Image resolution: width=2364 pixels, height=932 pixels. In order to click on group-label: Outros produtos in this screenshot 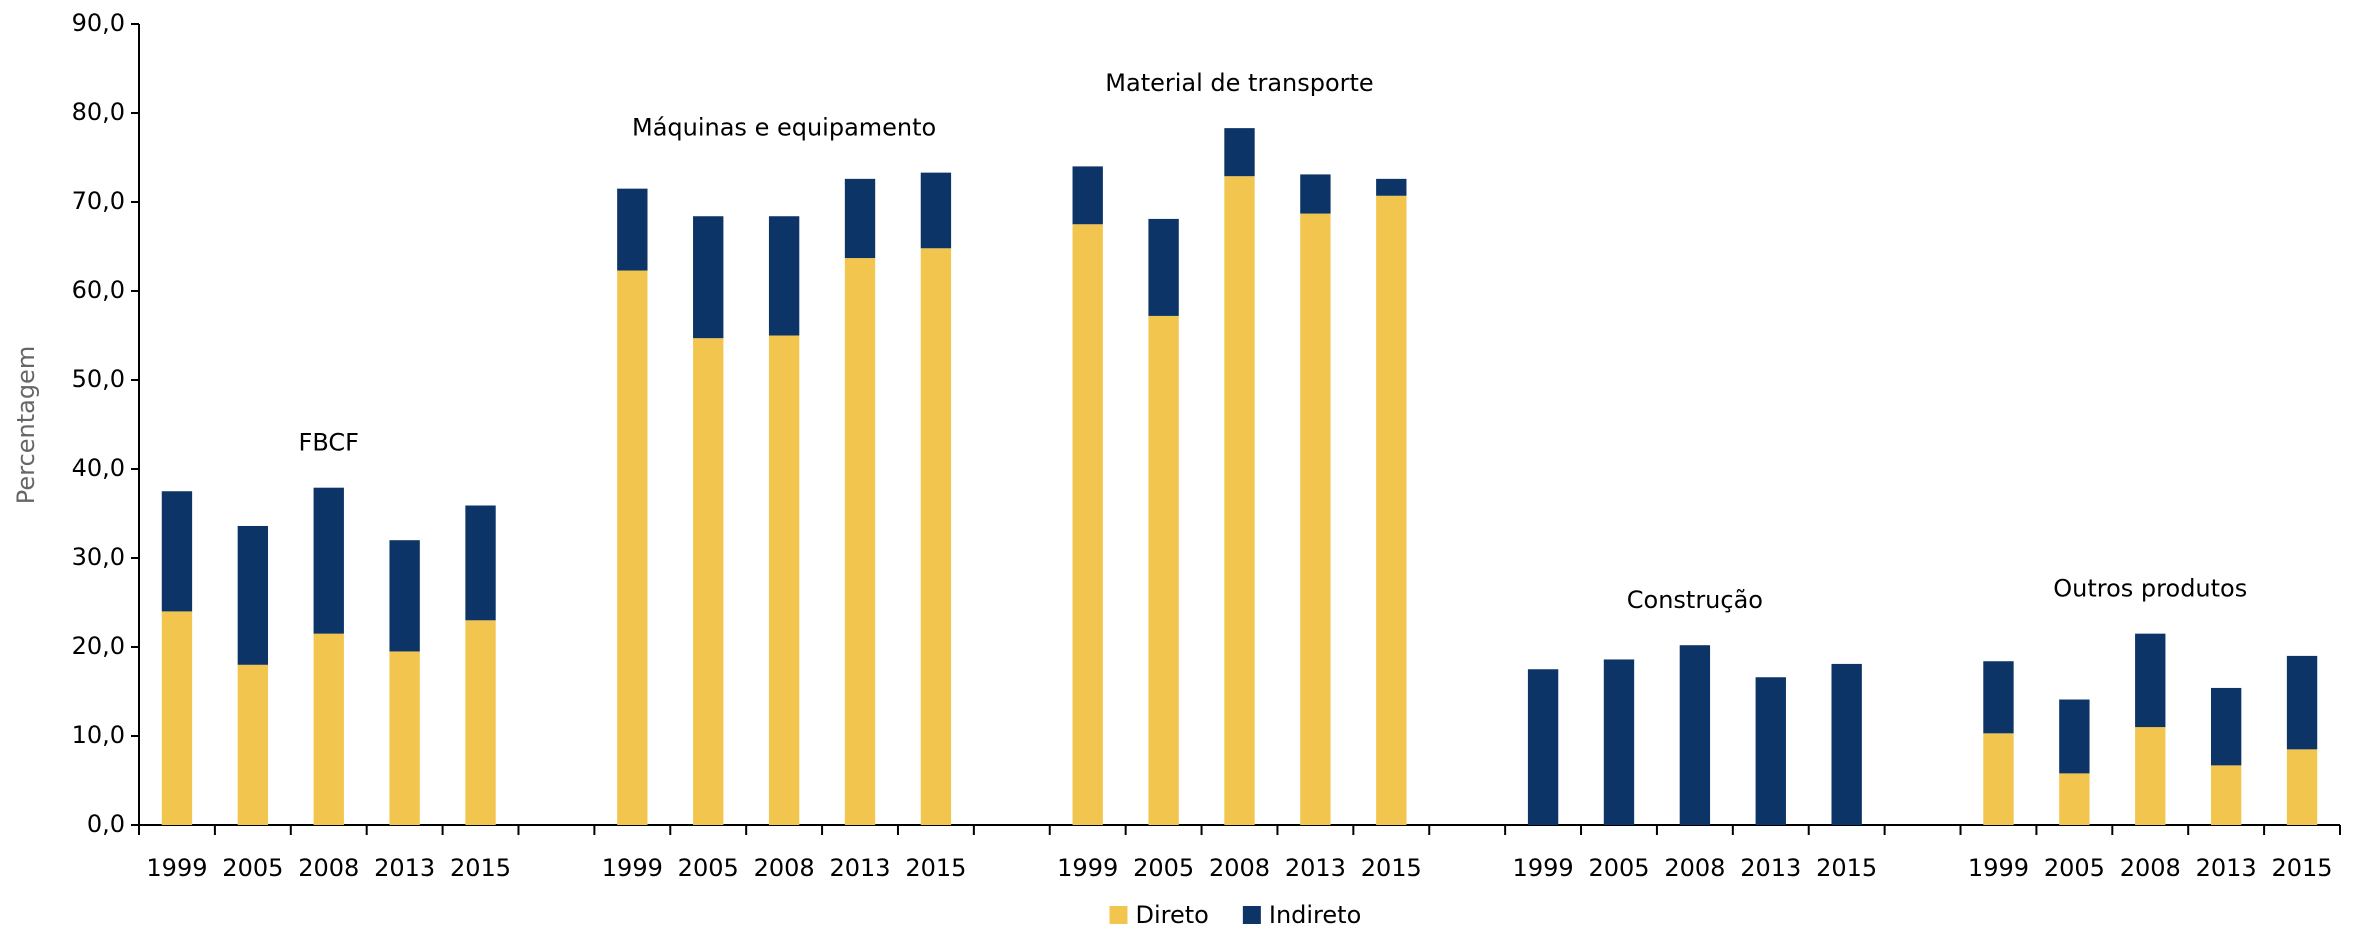, I will do `click(2150, 589)`.